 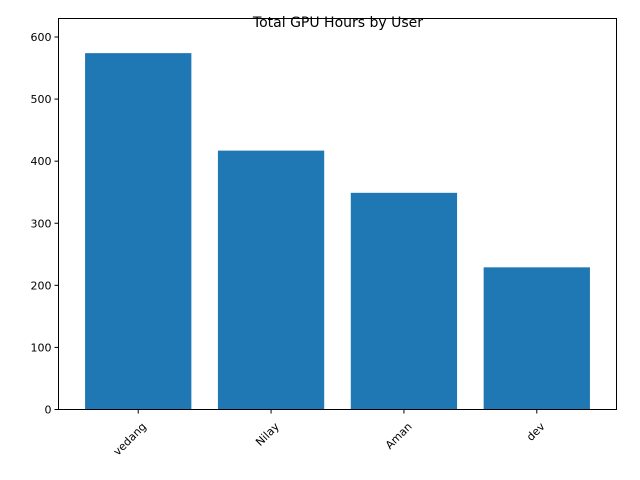 What do you see at coordinates (41, 37) in the screenshot?
I see `y-tick-label: 600` at bounding box center [41, 37].